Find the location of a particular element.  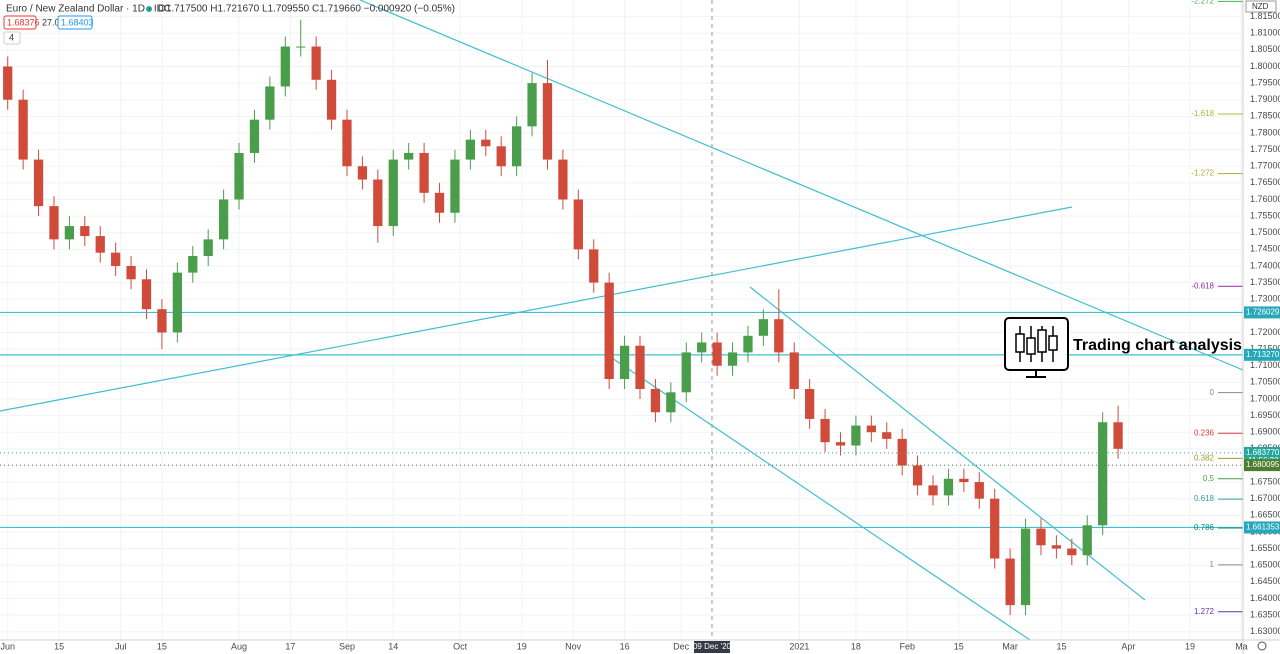

status-dot is located at coordinates (149, 9).